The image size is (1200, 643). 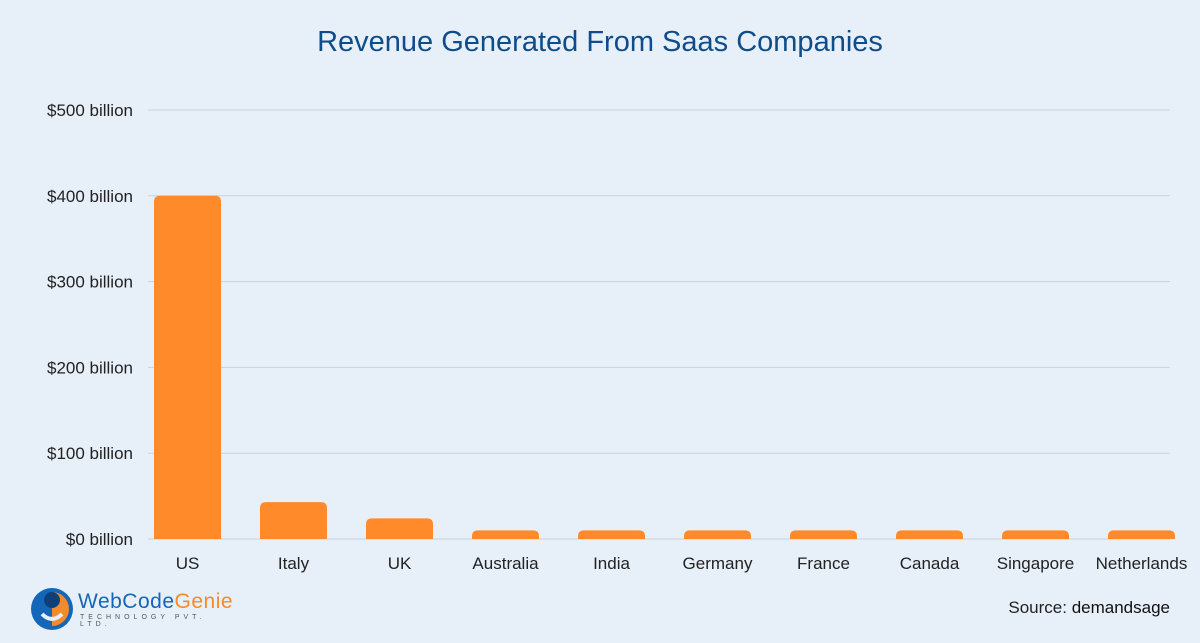 I want to click on bar-germany, so click(x=717, y=534).